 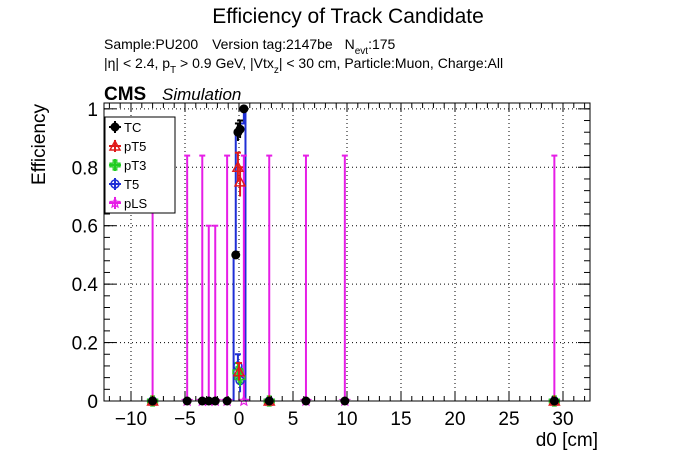 I want to click on y-tick-label: 0.2, so click(x=85, y=344).